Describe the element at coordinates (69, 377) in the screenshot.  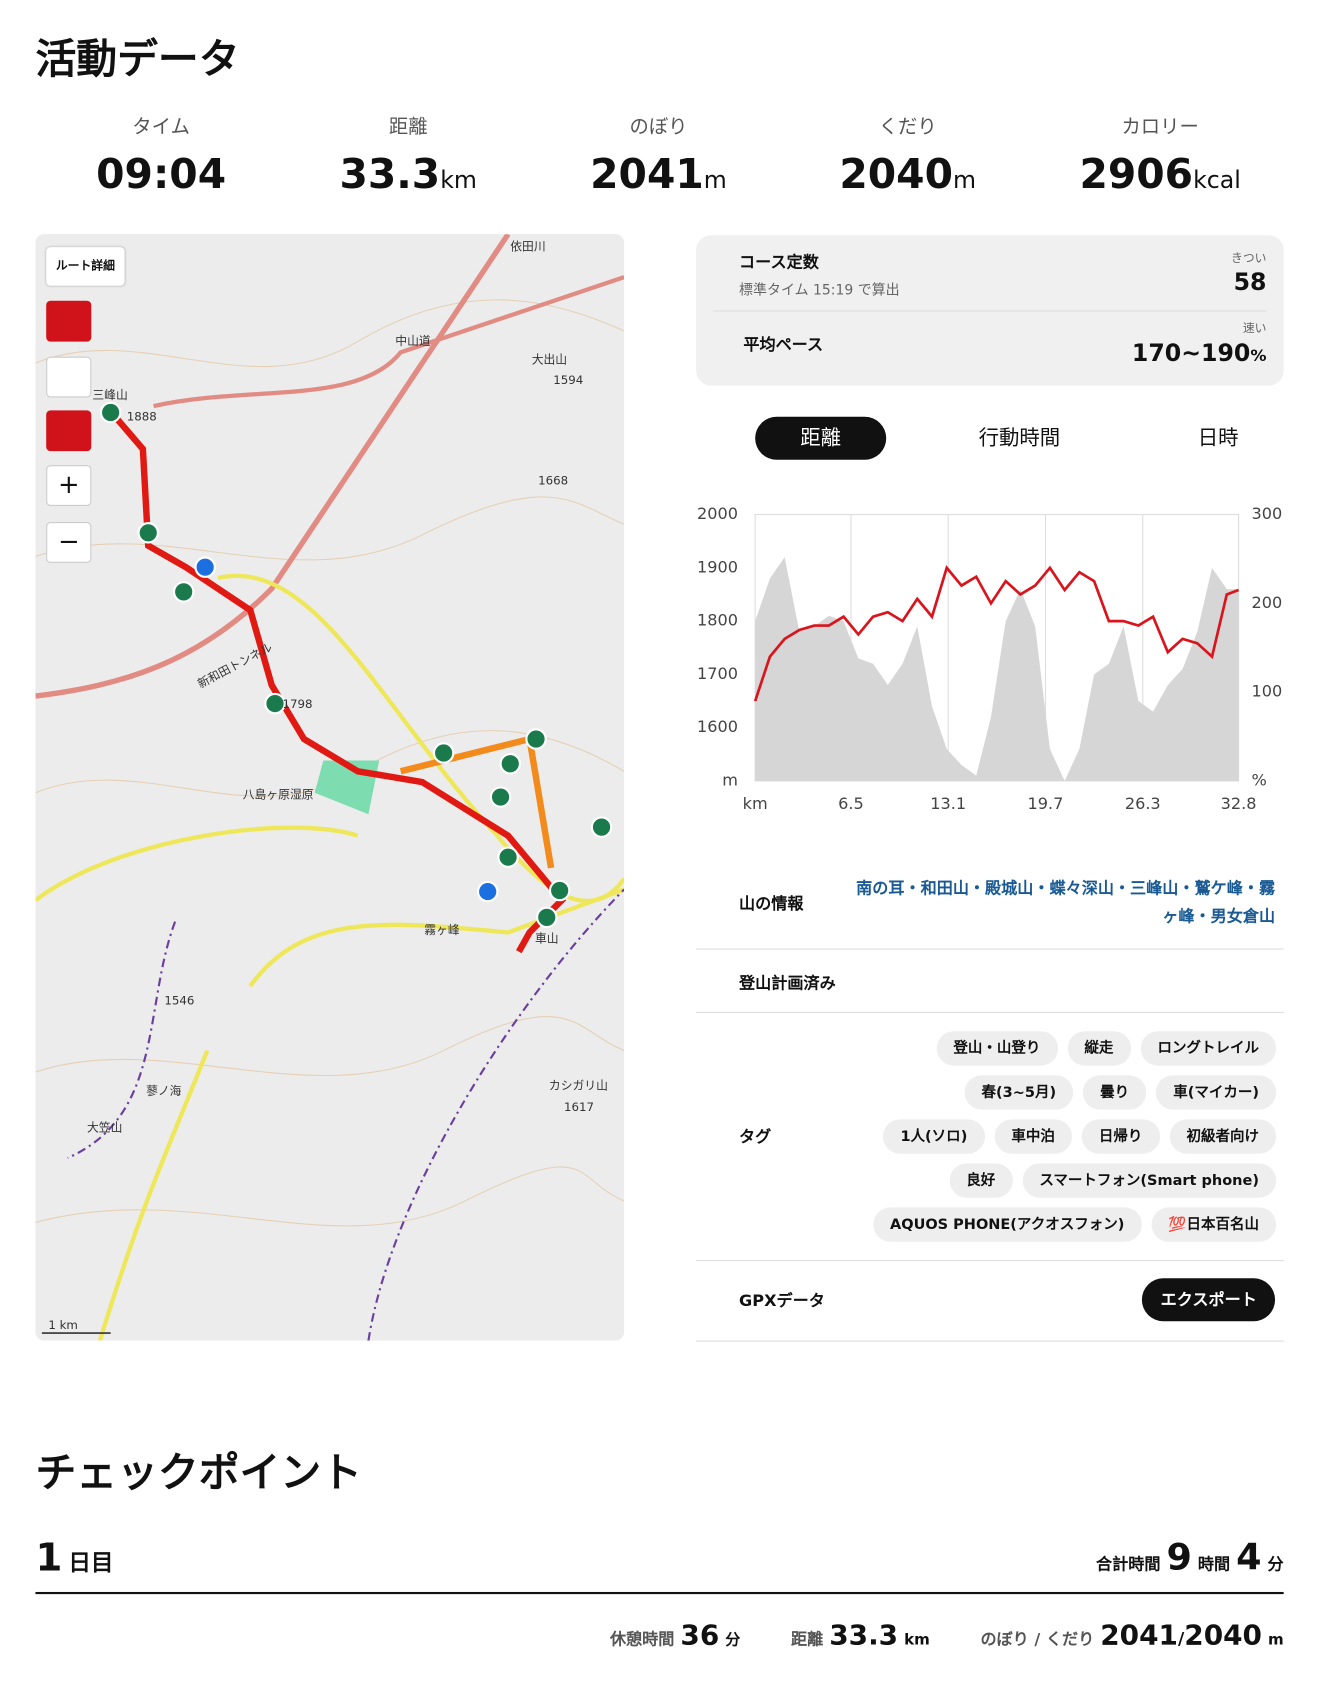
I see `camera-button` at that location.